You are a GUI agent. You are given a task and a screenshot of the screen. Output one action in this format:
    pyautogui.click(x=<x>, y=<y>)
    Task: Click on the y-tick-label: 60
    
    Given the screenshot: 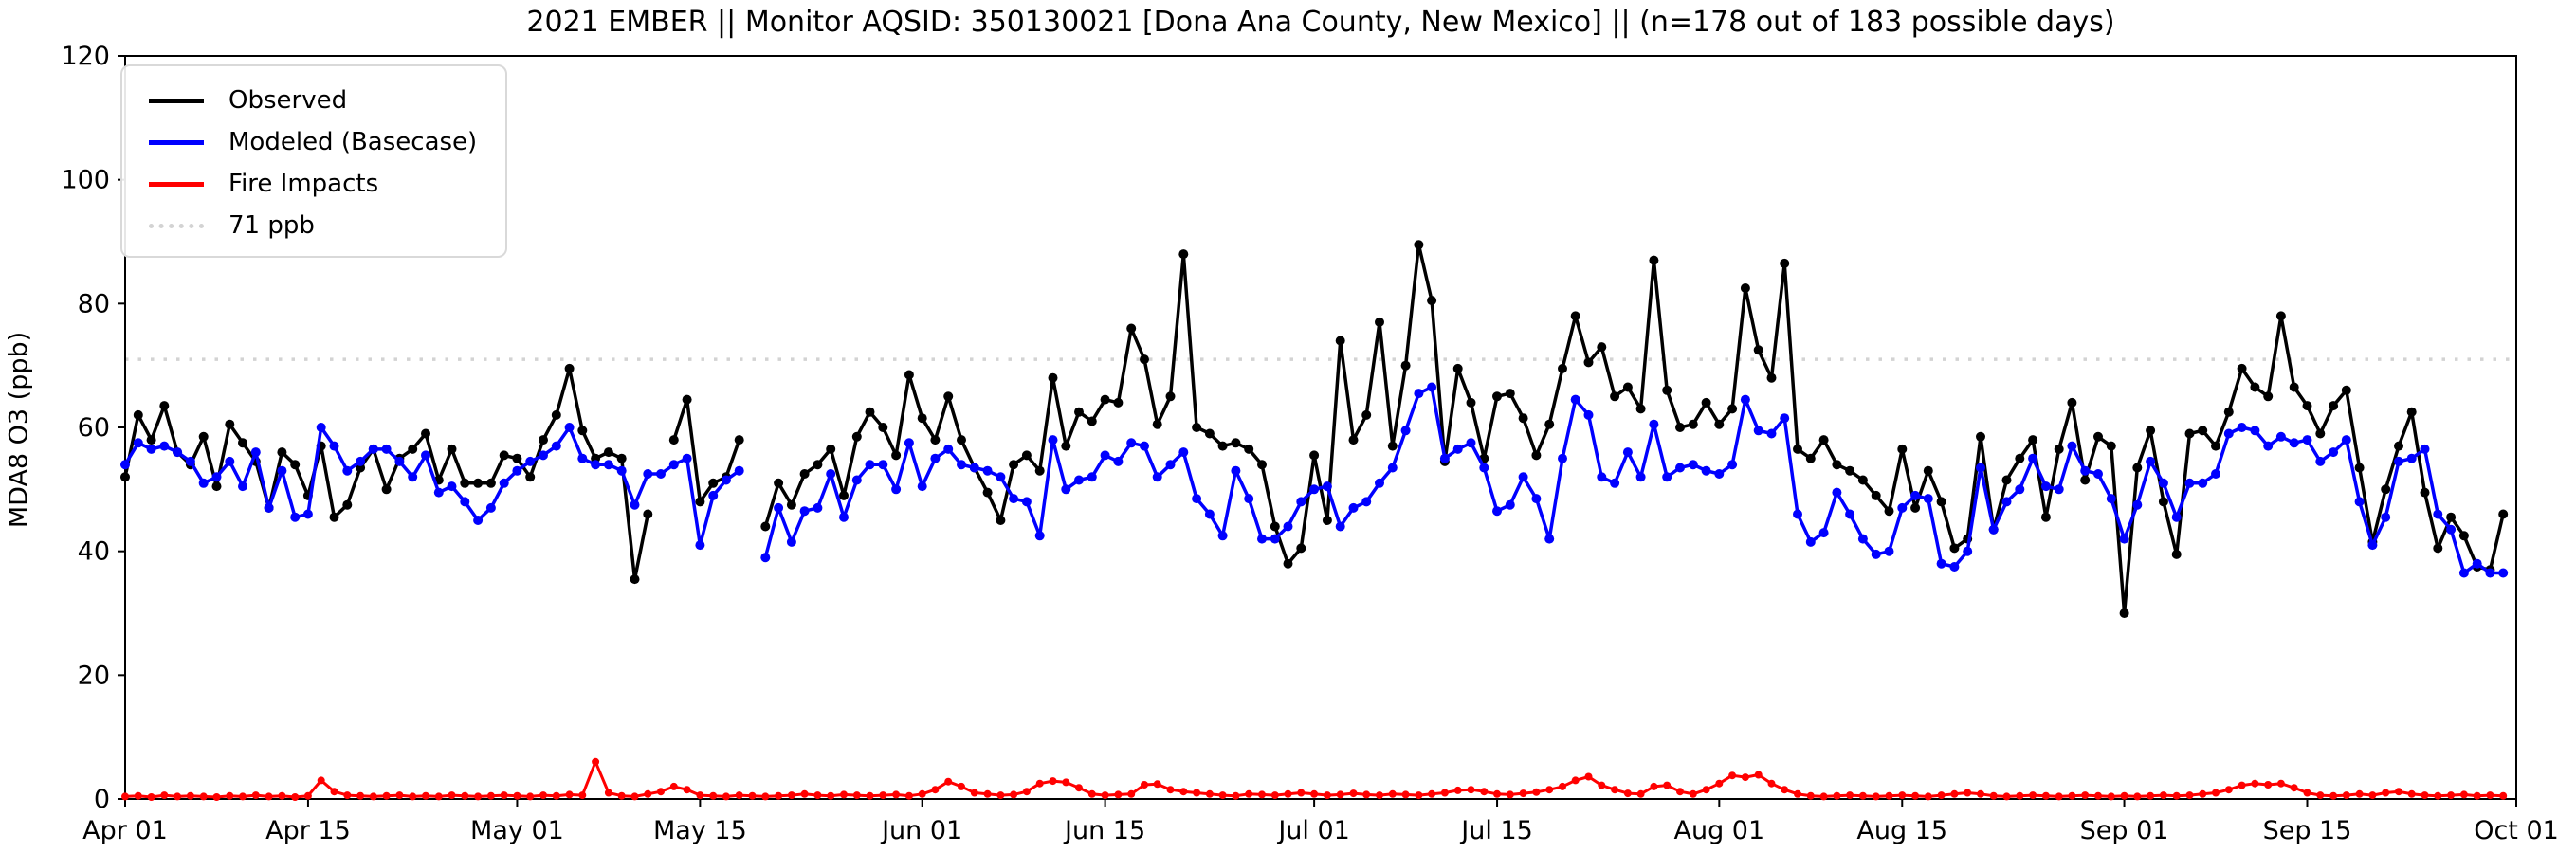 What is the action you would take?
    pyautogui.click(x=94, y=428)
    